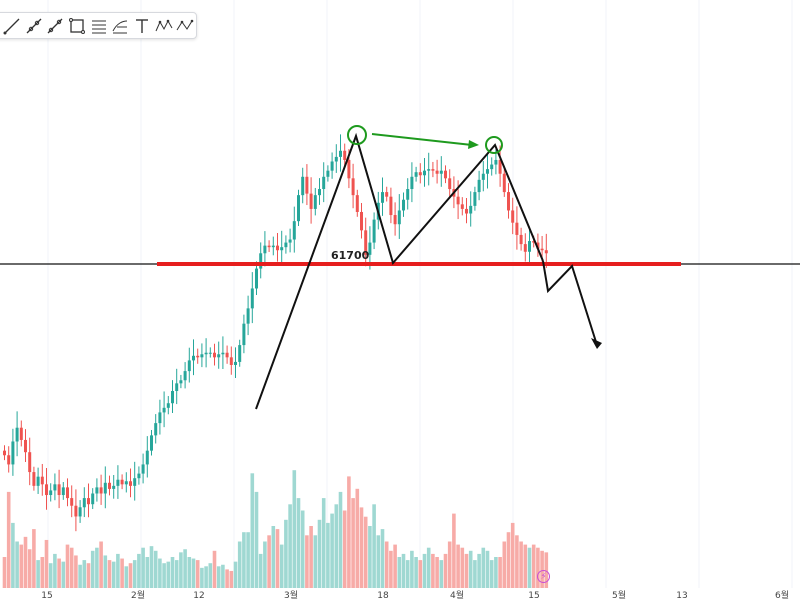 The height and width of the screenshot is (600, 800). What do you see at coordinates (415, 594) in the screenshot?
I see `x-axis: 15 2월 12 3월 18 4월 15 5월 13 6월` at bounding box center [415, 594].